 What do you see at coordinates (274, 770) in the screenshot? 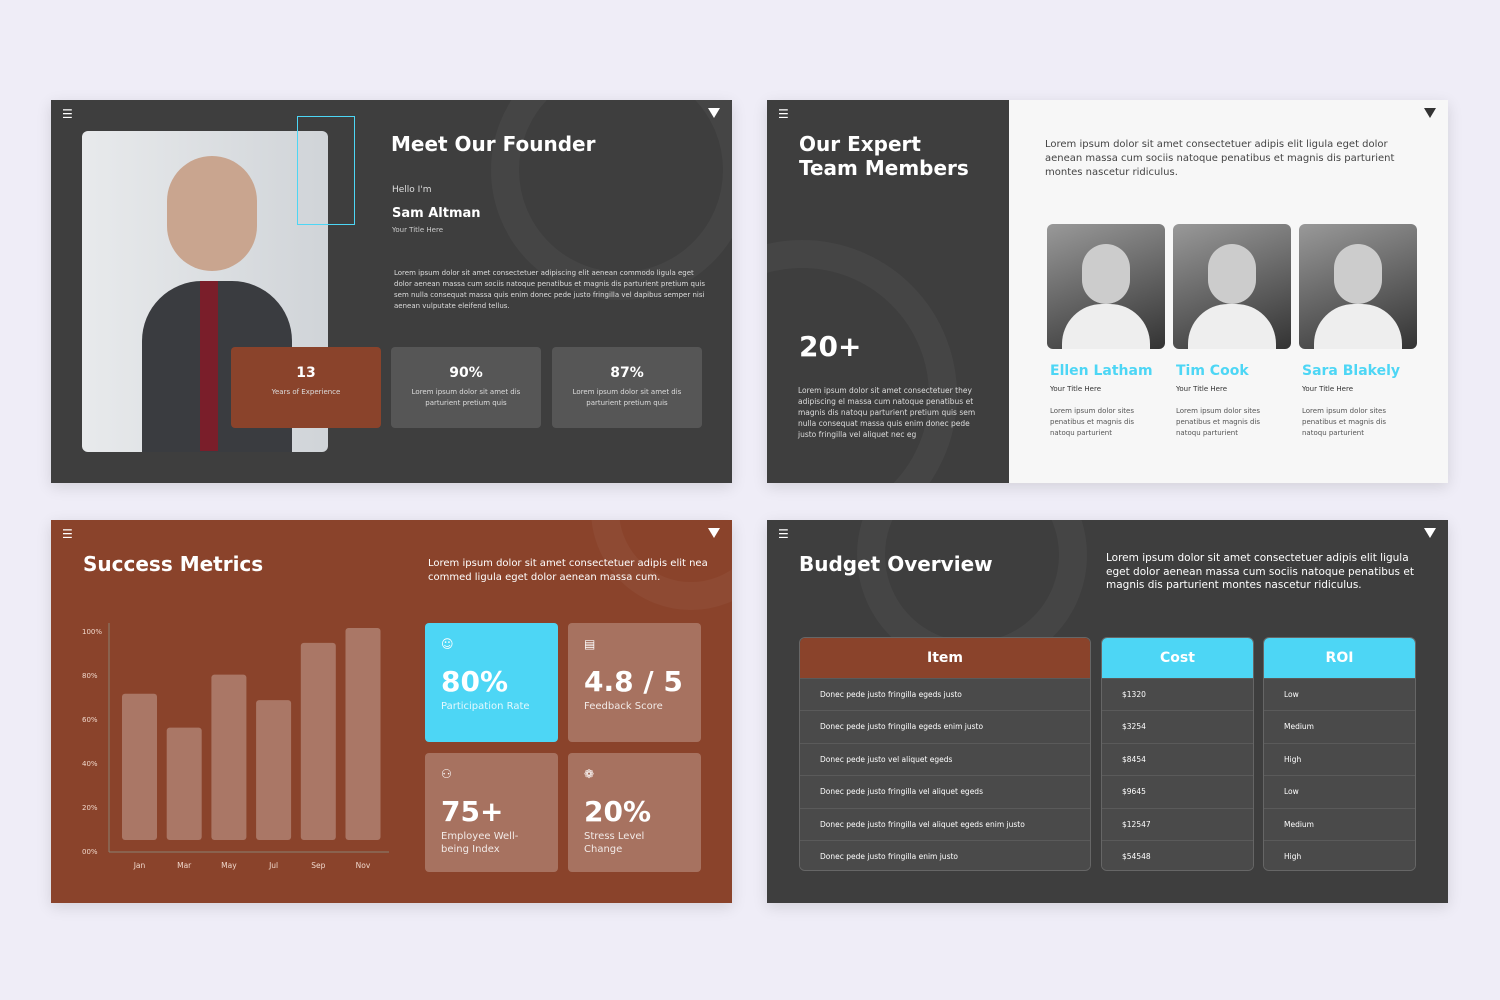
I see `bar-Jul` at bounding box center [274, 770].